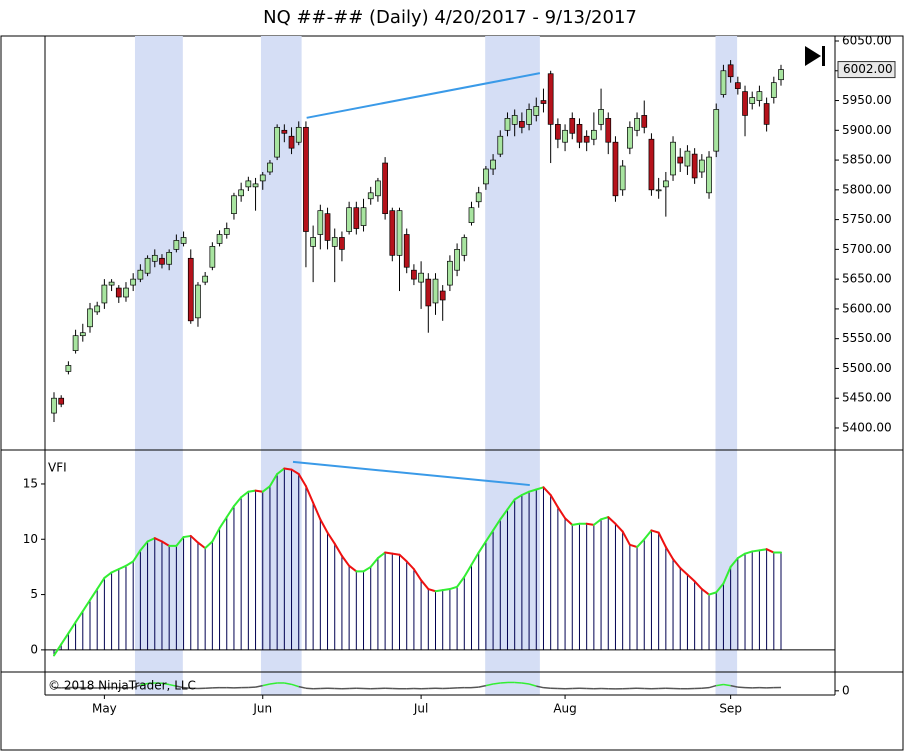  What do you see at coordinates (867, 368) in the screenshot?
I see `y-tick-label: 5500.00` at bounding box center [867, 368].